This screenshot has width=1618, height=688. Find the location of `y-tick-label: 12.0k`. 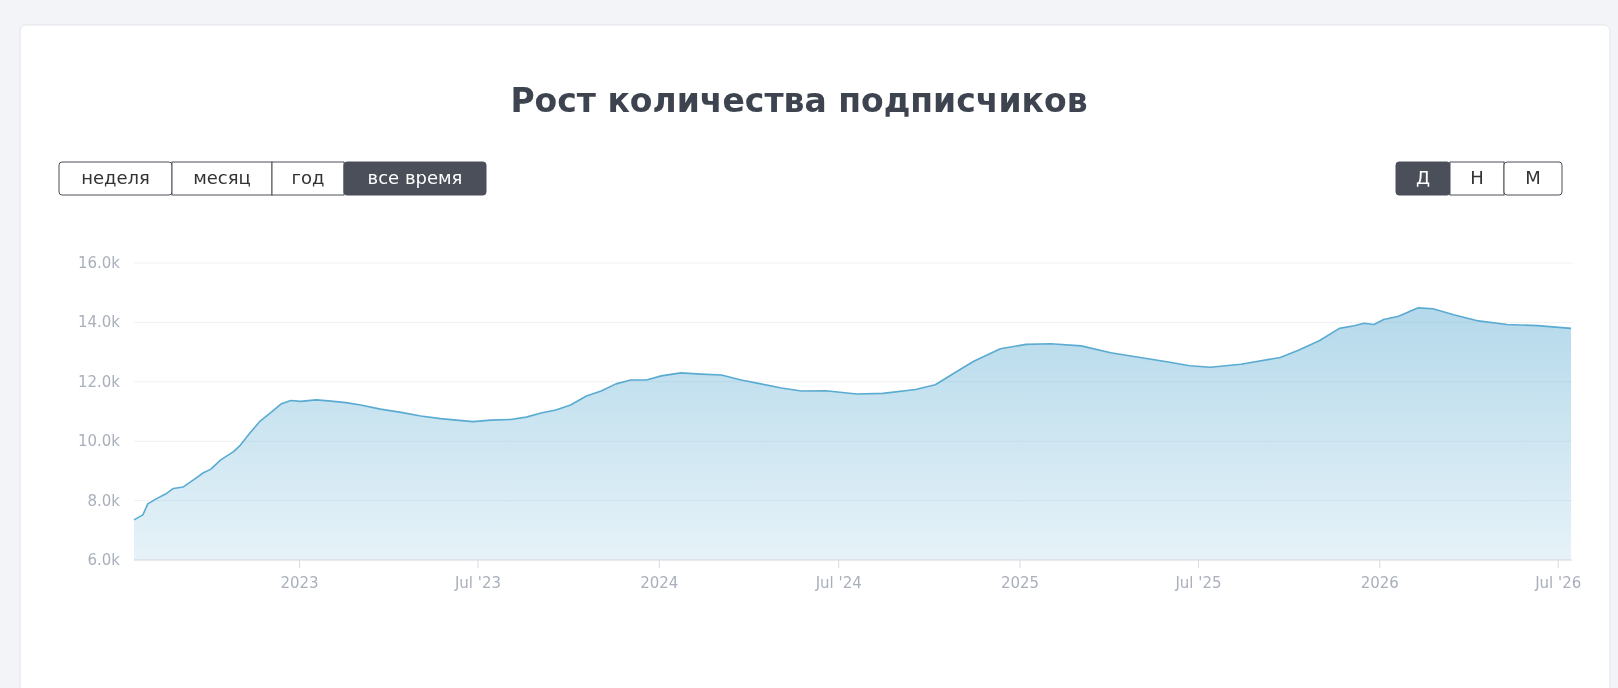

y-tick-label: 12.0k is located at coordinates (99, 381).